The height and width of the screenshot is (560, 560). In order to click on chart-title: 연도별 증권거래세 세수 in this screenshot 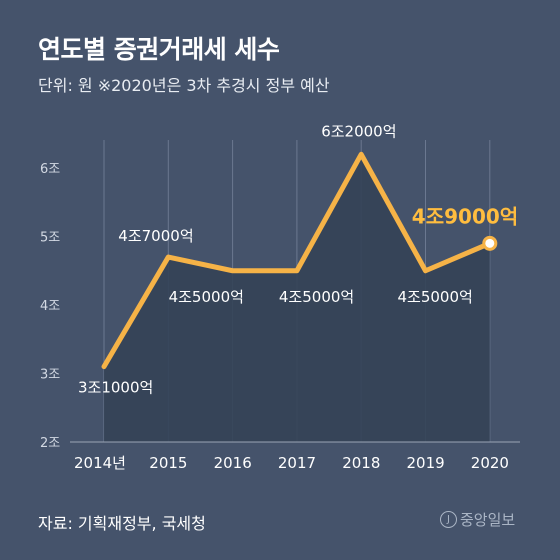, I will do `click(159, 49)`.